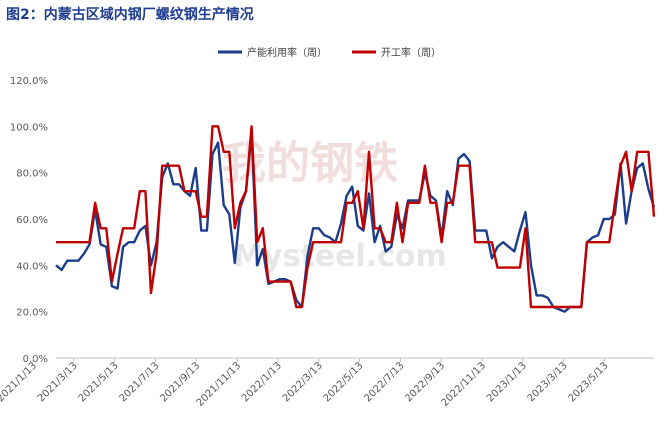  I want to click on y-tick-label: 0.0%, so click(35, 359).